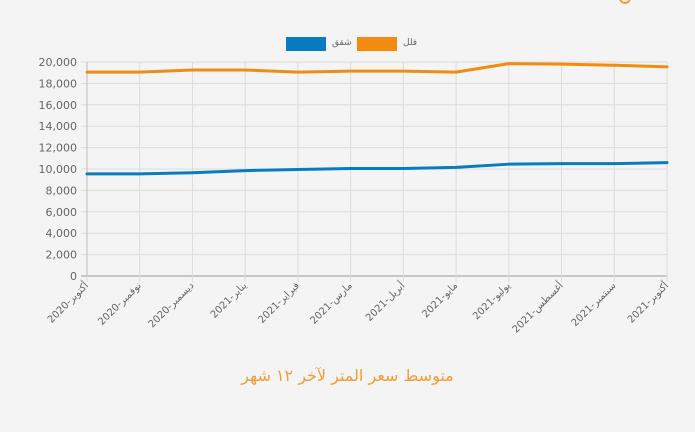  Describe the element at coordinates (306, 44) in the screenshot. I see `legend-swatch-apartments` at that location.